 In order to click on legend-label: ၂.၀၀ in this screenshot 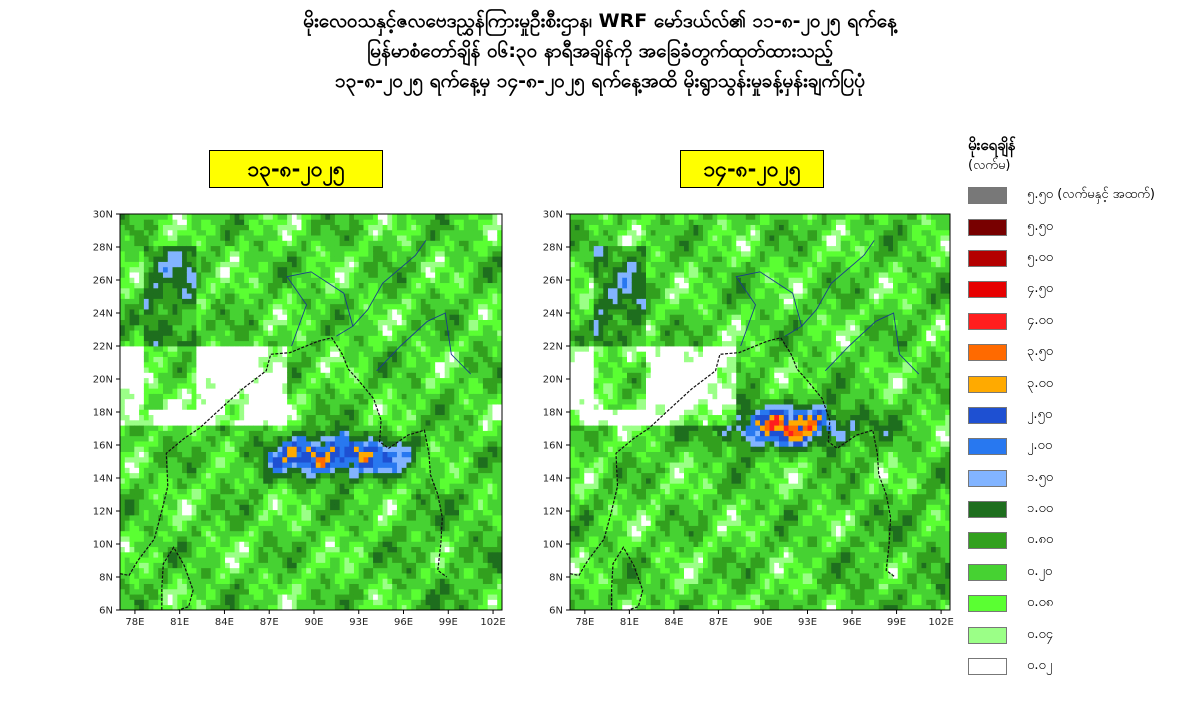, I will do `click(1040, 446)`.